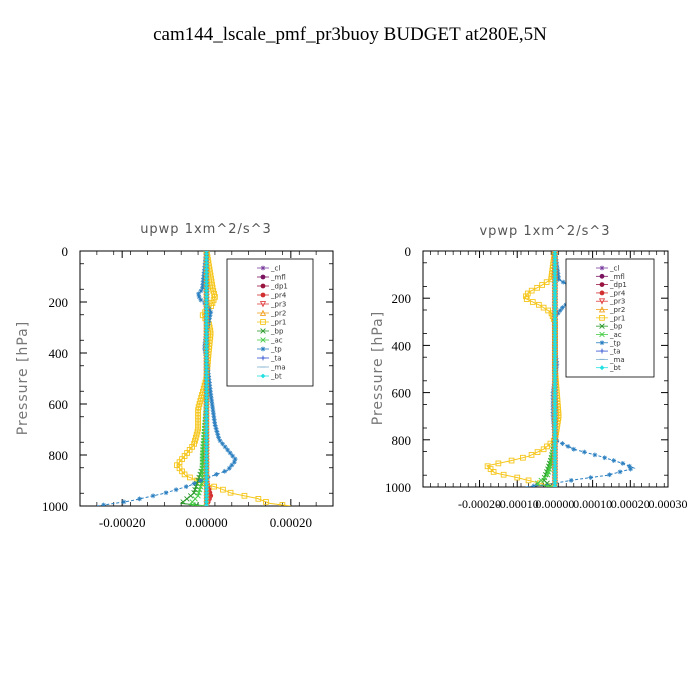 This screenshot has height=700, width=700. I want to click on legend-marker_pr1, so click(602, 317).